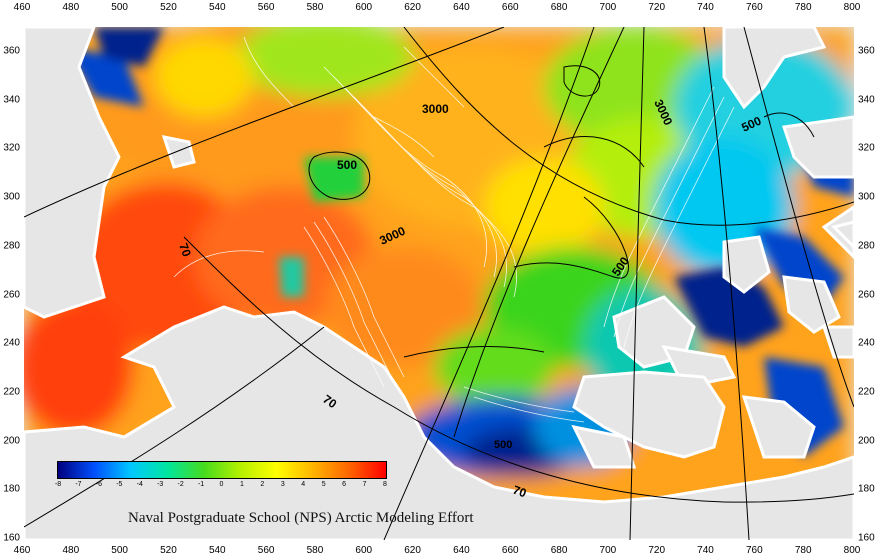  I want to click on top-x-tick-label: 640, so click(461, 7).